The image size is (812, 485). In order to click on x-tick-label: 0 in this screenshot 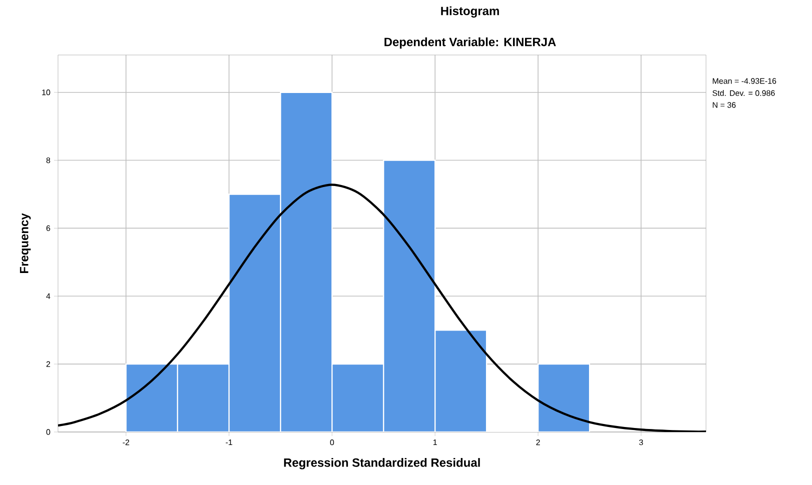, I will do `click(332, 443)`.